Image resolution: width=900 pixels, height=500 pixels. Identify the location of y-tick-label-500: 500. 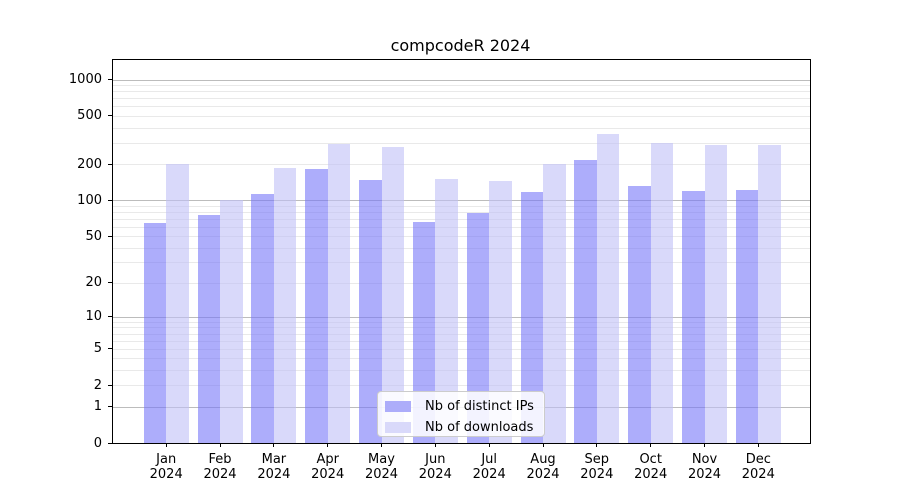
(89, 116).